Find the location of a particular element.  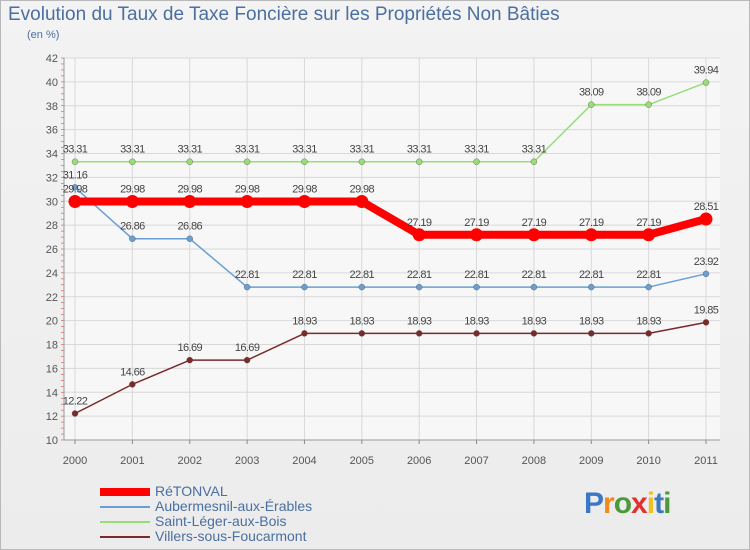

data-label: 38.09 is located at coordinates (648, 93).